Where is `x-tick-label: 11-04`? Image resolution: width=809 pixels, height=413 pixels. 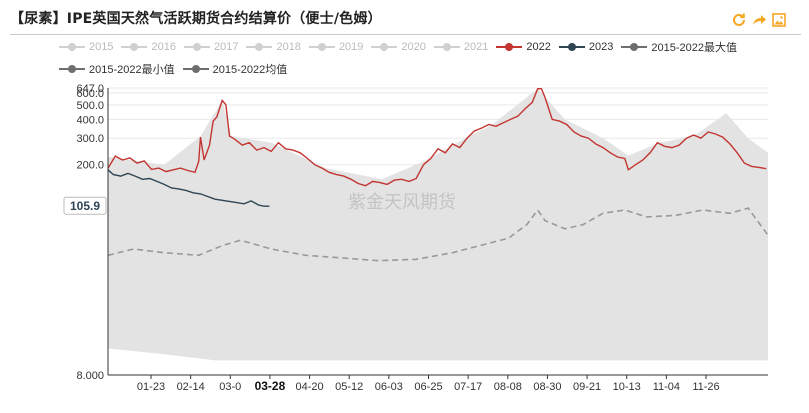 x-tick-label: 11-04 is located at coordinates (666, 387).